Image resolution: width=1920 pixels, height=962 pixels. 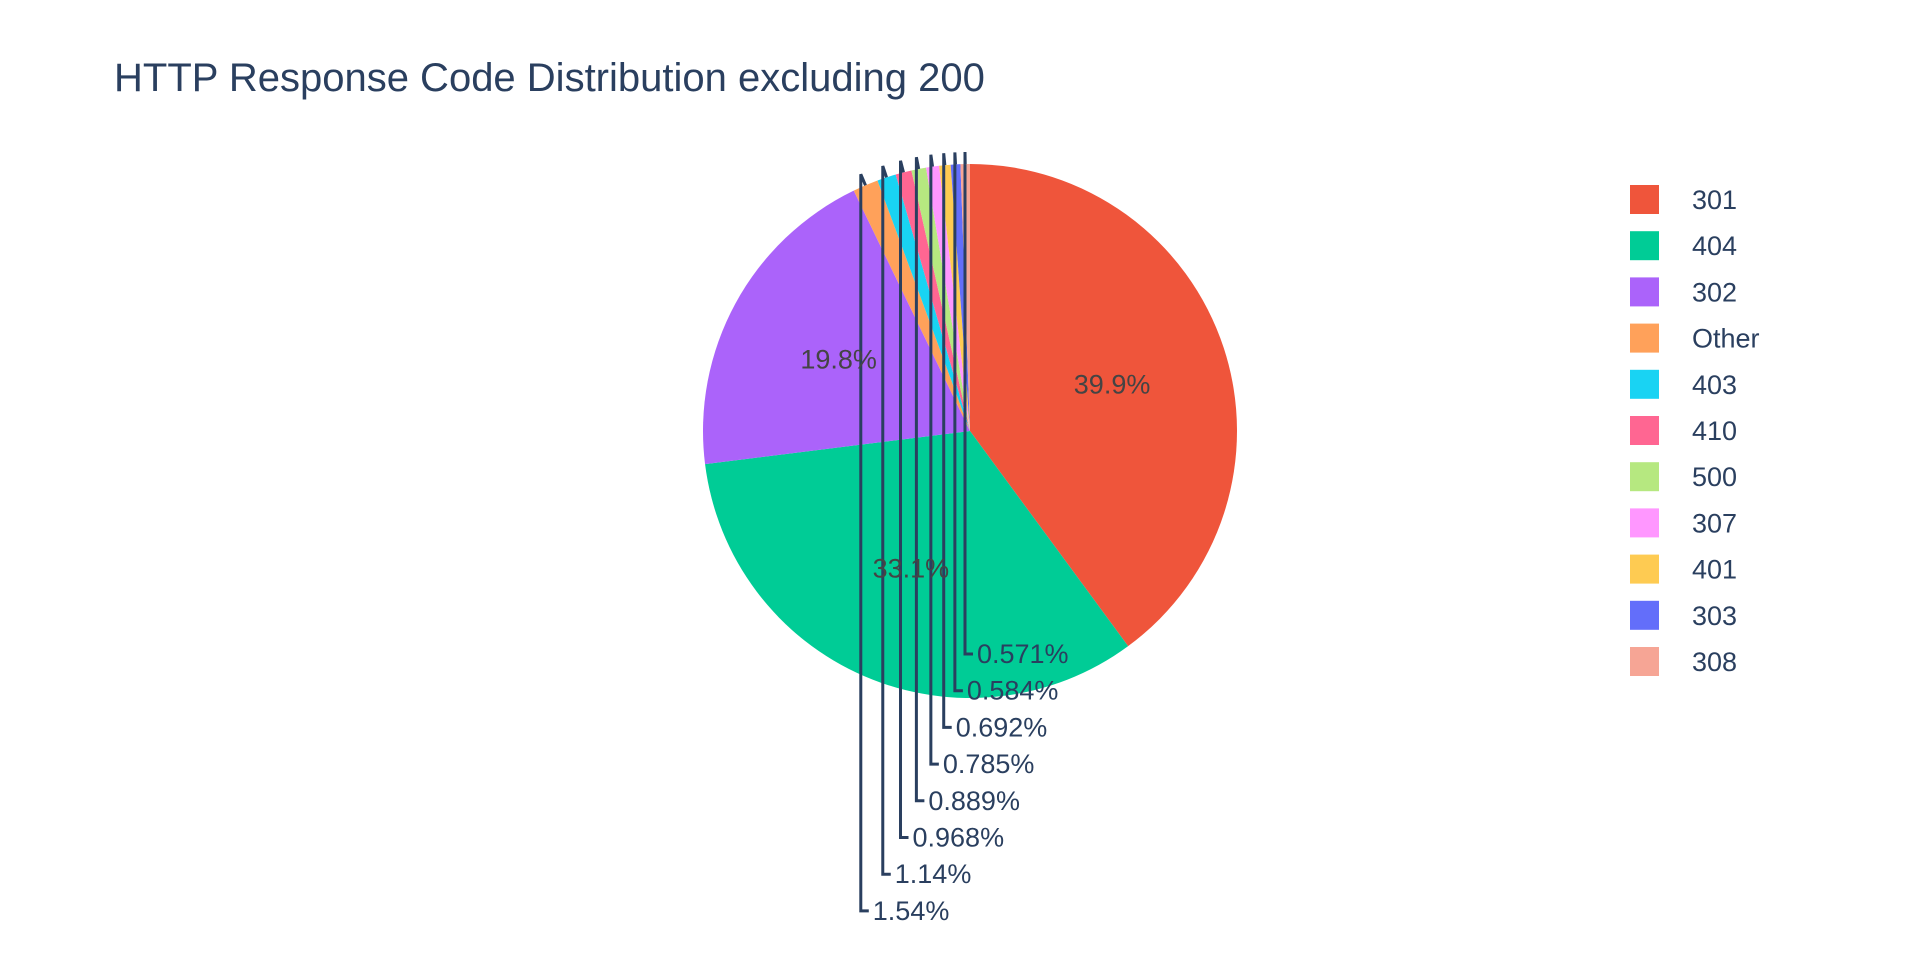 I want to click on legend-swatch-other, so click(x=1644, y=338).